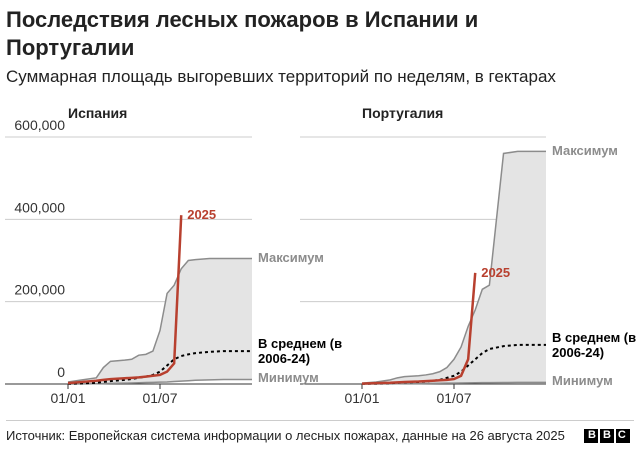  I want to click on range-area, so click(454, 267).